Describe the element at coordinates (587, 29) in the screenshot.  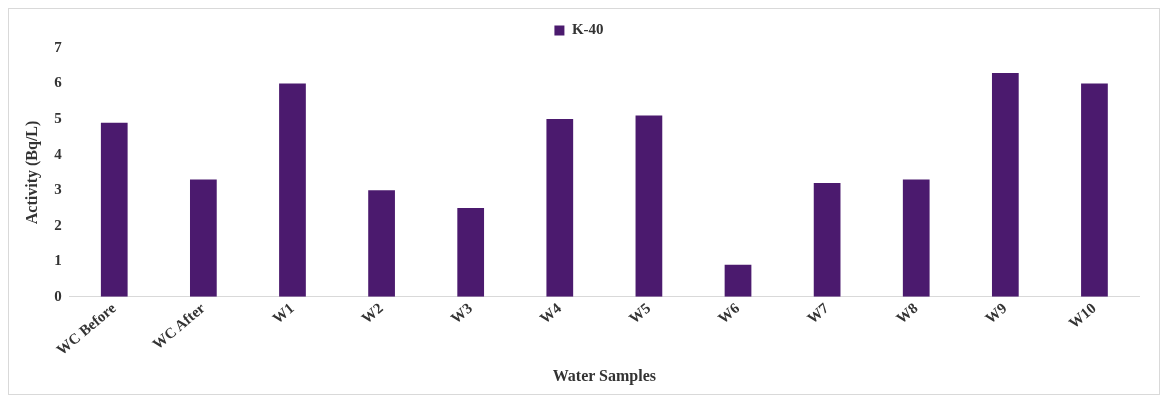
I see `legend-label: K-40` at that location.